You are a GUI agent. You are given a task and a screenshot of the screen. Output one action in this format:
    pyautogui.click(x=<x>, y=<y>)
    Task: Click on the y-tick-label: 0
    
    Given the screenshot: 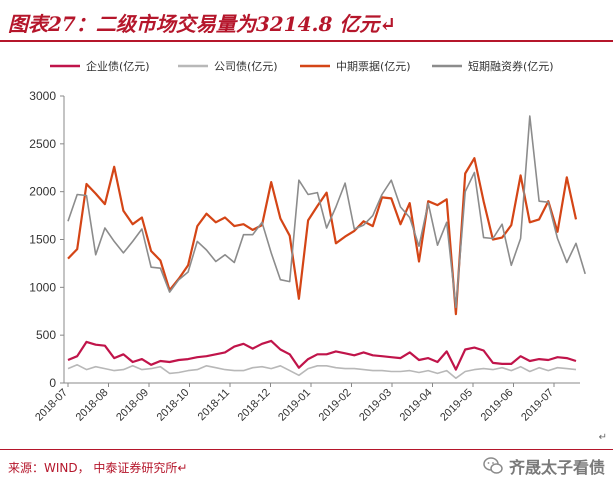 What is the action you would take?
    pyautogui.click(x=52, y=383)
    